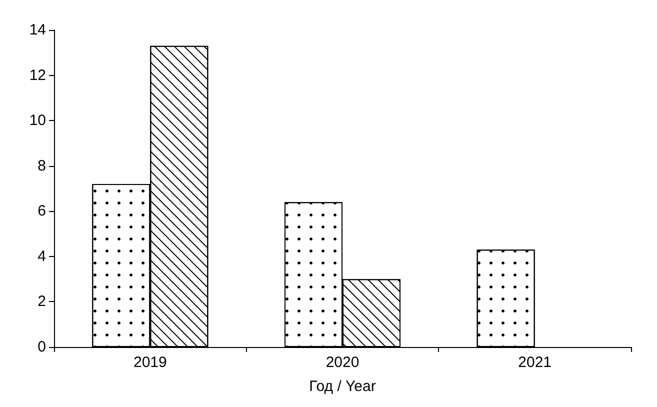  Describe the element at coordinates (37, 75) in the screenshot. I see `y-tick-label: 12` at that location.